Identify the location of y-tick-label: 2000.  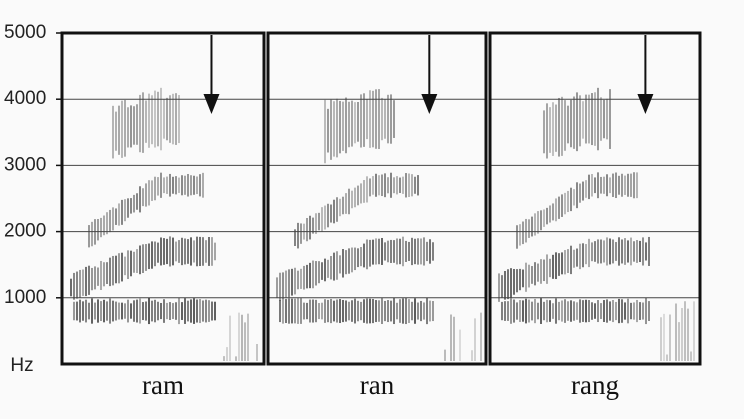
(25, 231).